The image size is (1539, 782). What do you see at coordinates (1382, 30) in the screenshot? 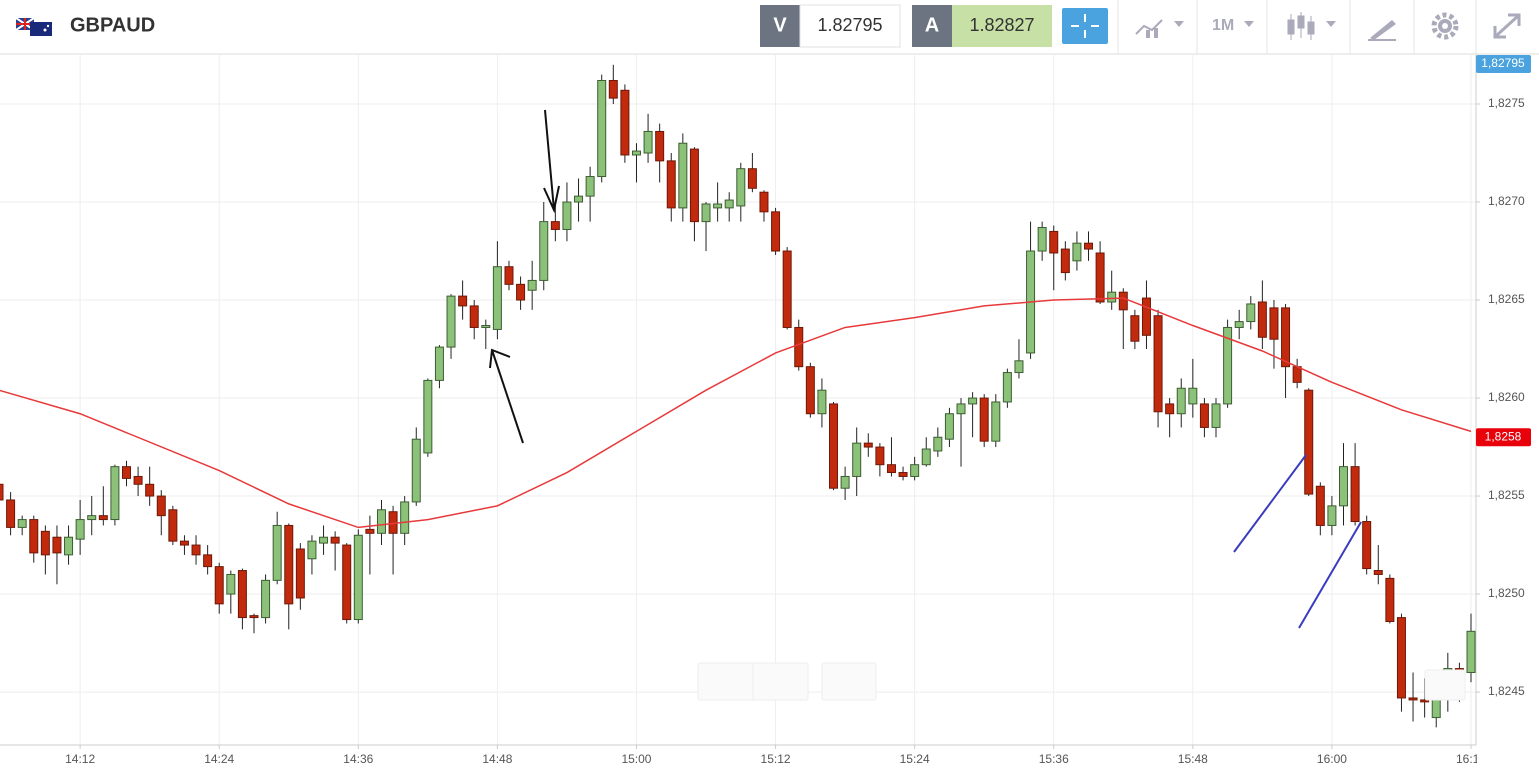
I see `drawing-tool-button` at bounding box center [1382, 30].